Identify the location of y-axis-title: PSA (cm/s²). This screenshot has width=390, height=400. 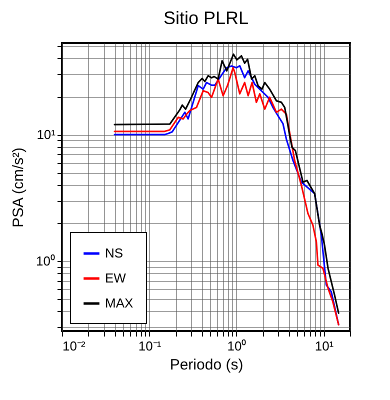
(19, 187).